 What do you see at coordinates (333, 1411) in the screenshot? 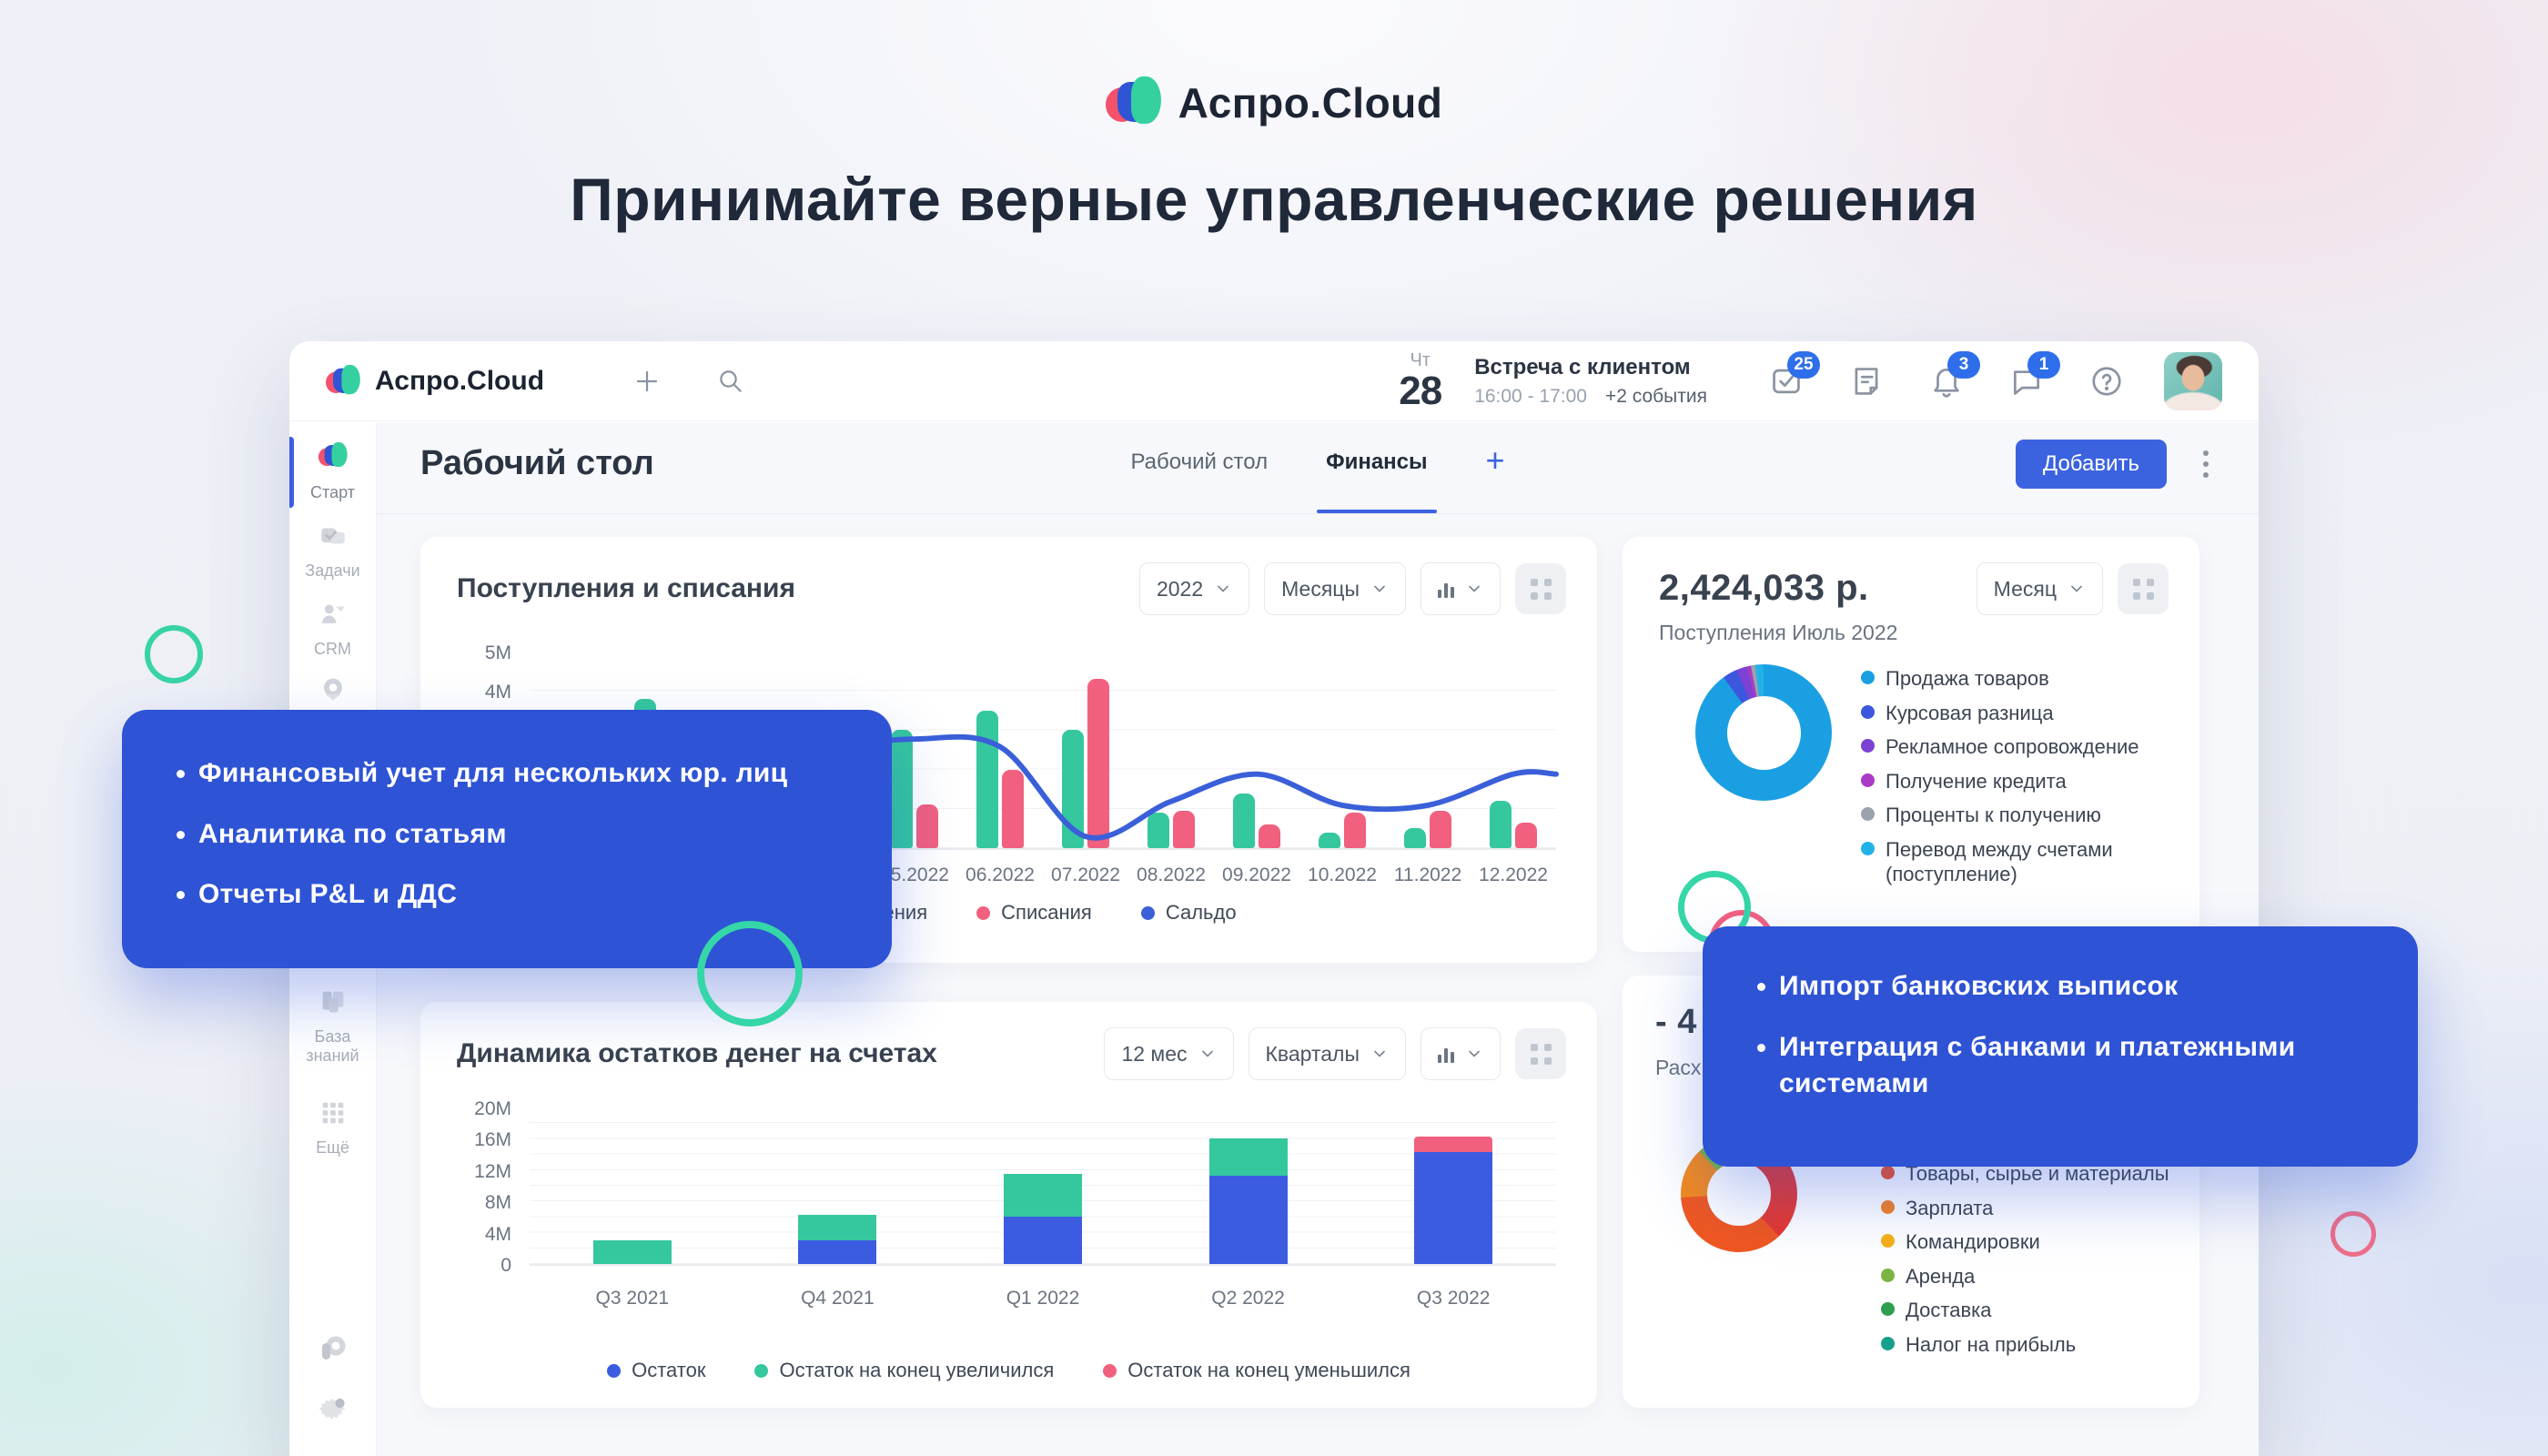
I see `sidebar-settings-gear-icon` at bounding box center [333, 1411].